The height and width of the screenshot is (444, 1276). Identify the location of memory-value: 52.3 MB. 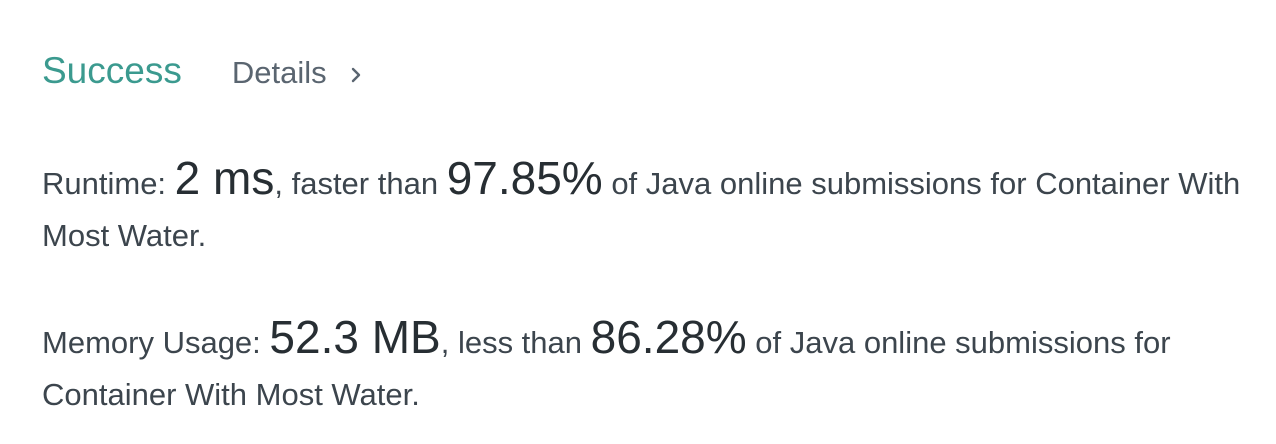
(355, 337).